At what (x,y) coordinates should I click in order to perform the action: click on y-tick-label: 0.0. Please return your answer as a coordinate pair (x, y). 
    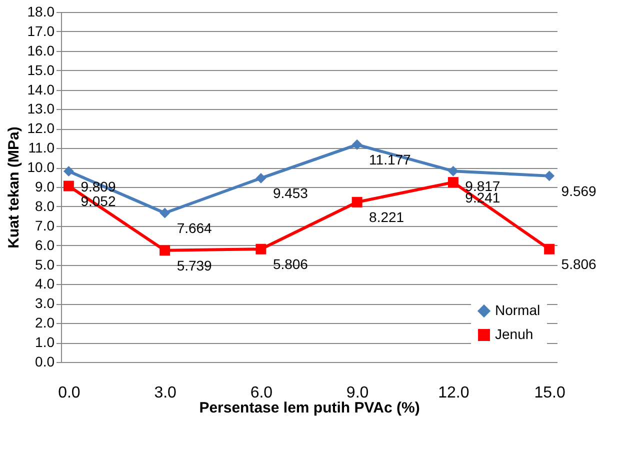
    Looking at the image, I should click on (45, 362).